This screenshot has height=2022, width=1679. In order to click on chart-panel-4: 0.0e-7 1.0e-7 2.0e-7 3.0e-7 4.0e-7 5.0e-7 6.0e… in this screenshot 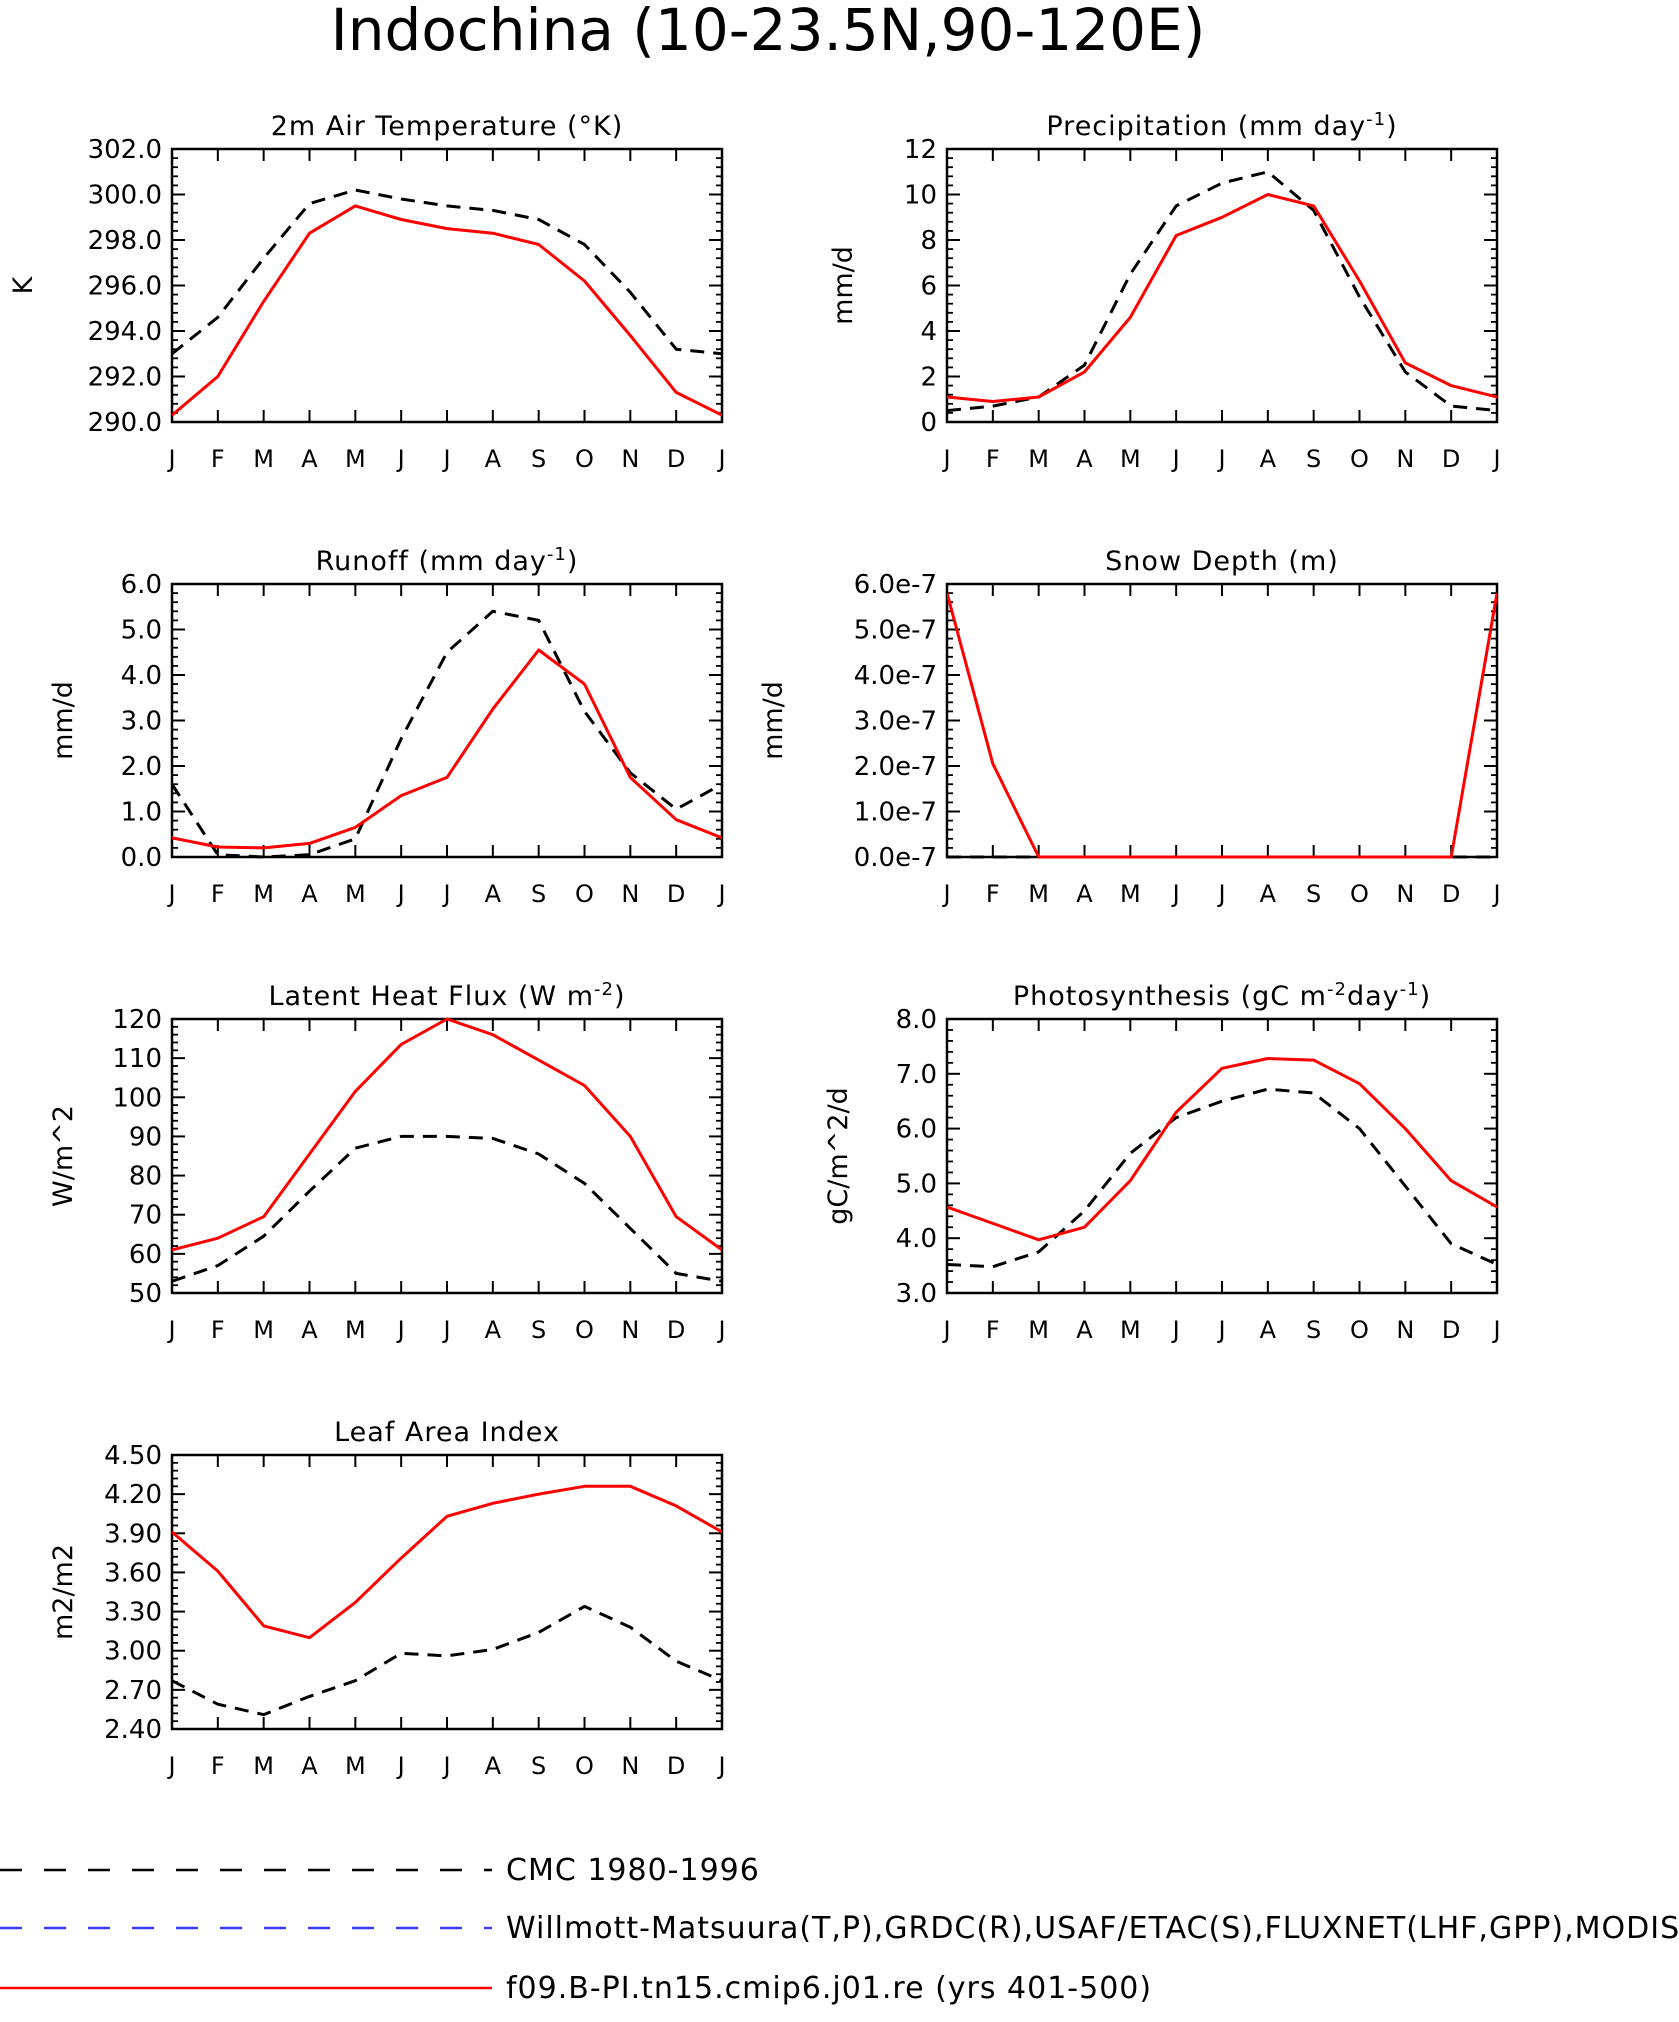, I will do `click(1129, 727)`.